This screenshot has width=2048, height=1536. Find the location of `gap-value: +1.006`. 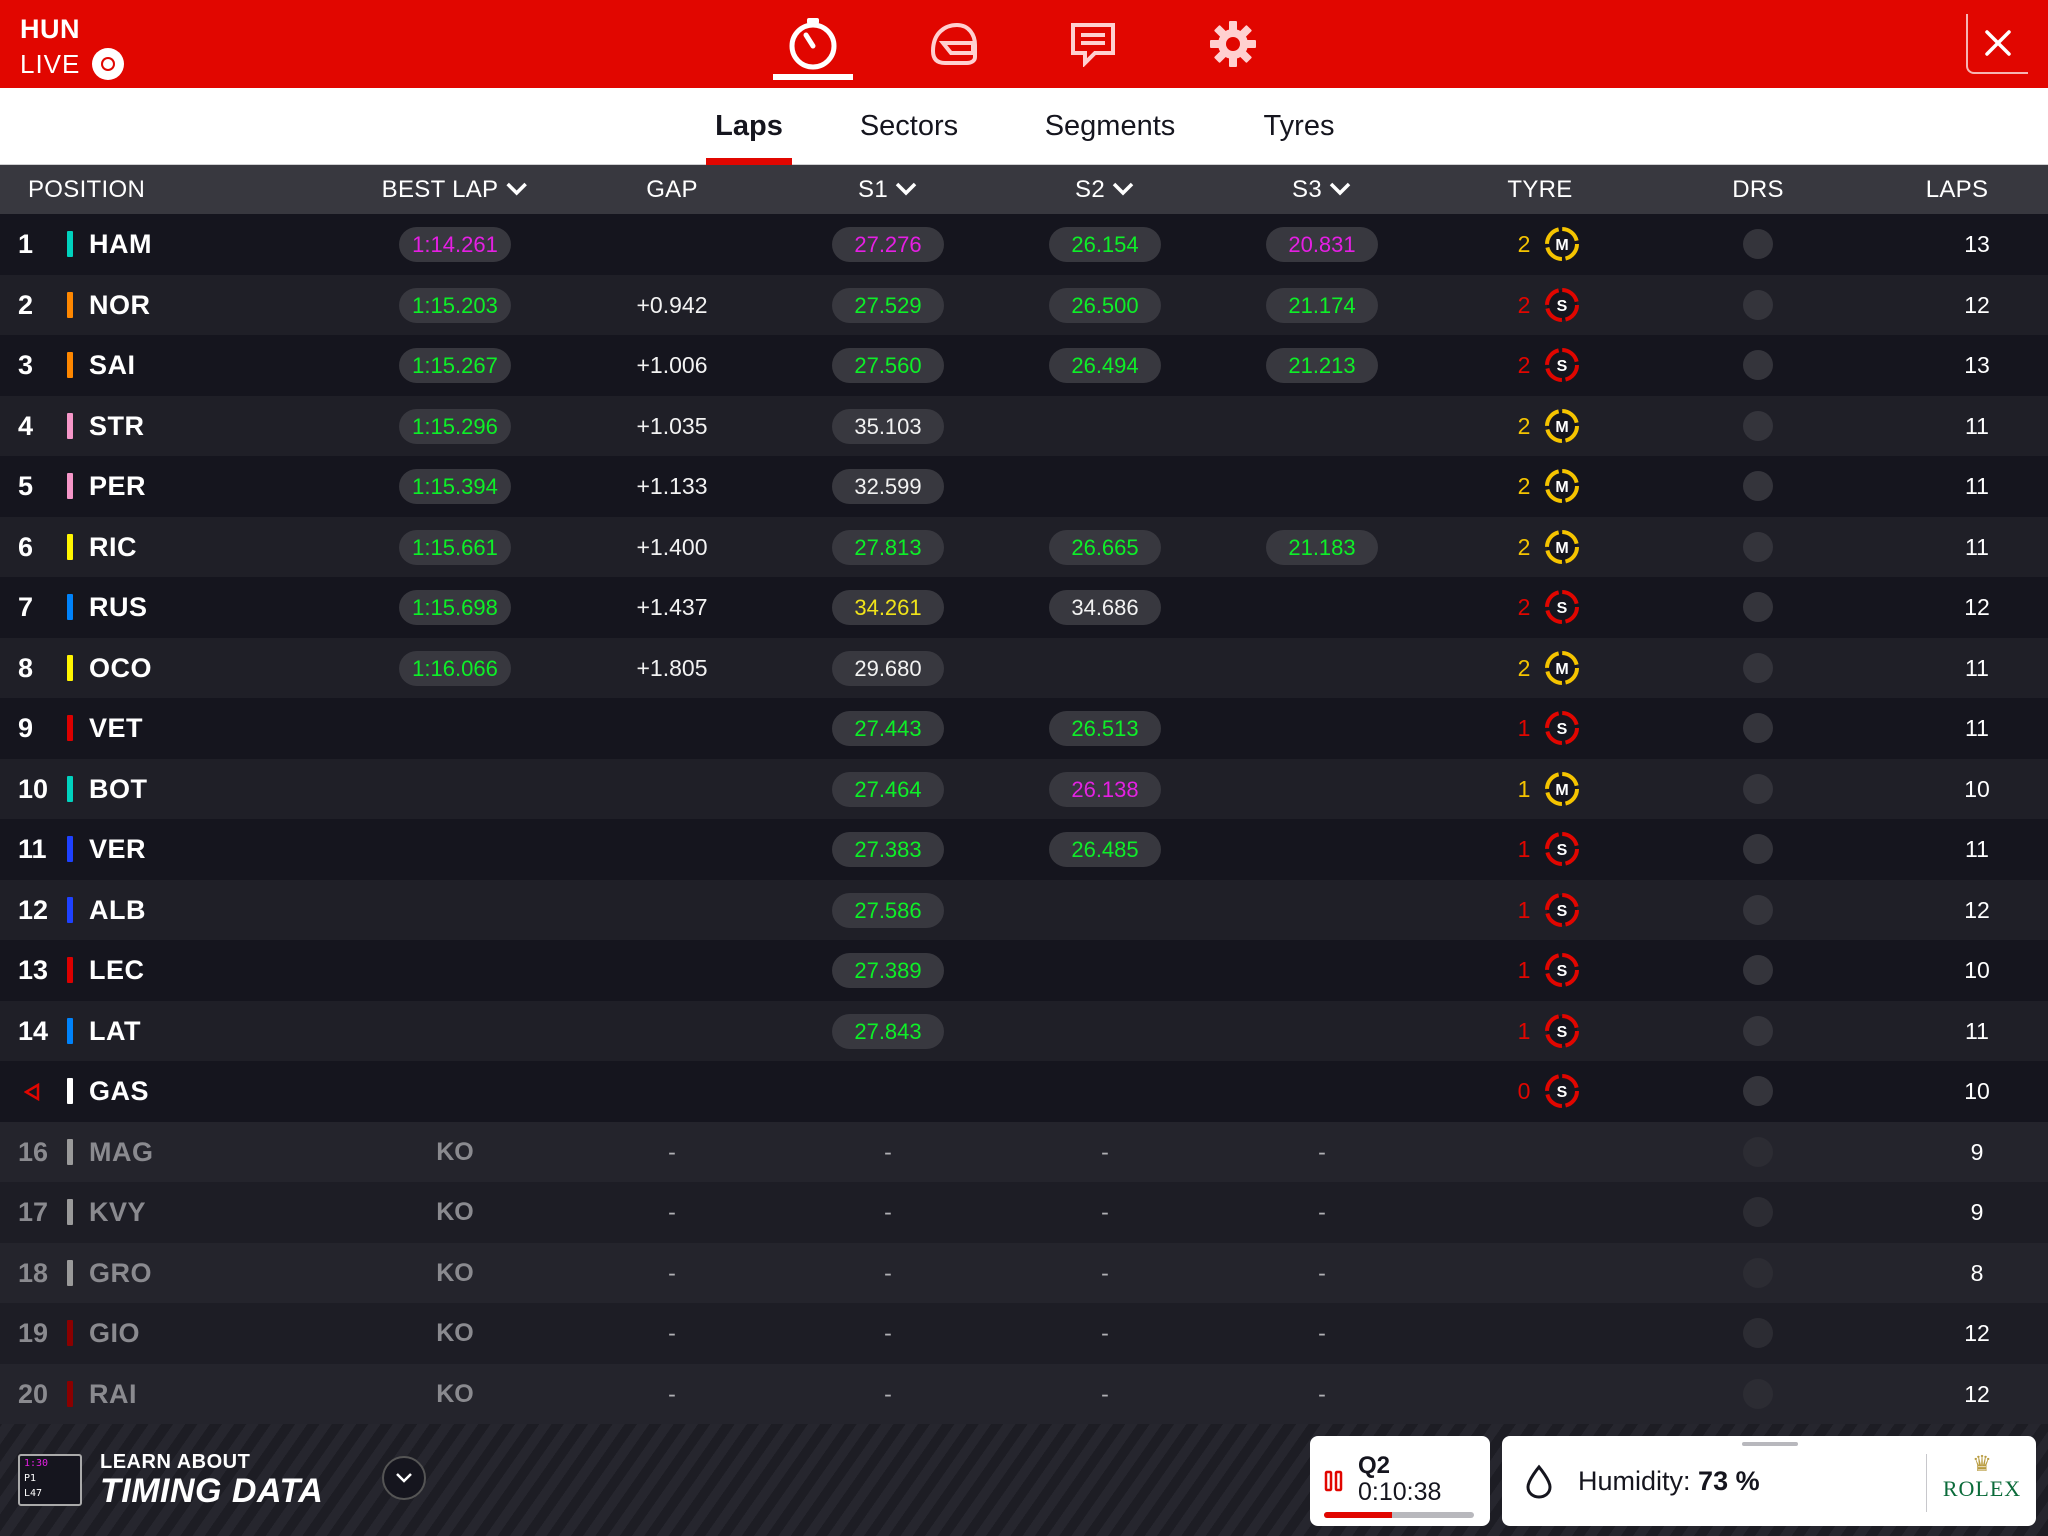

gap-value: +1.006 is located at coordinates (672, 365).